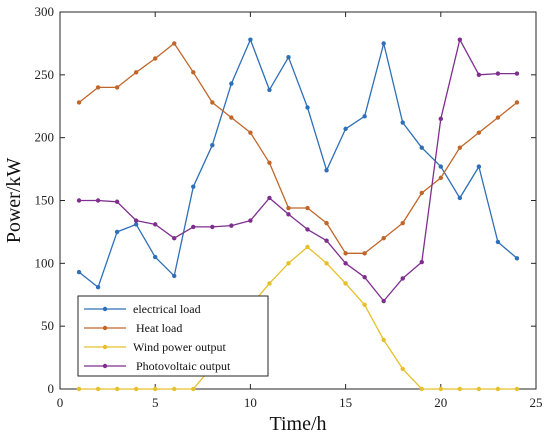 This screenshot has width=550, height=441. I want to click on y-axis-title: Power/kW, so click(14, 201).